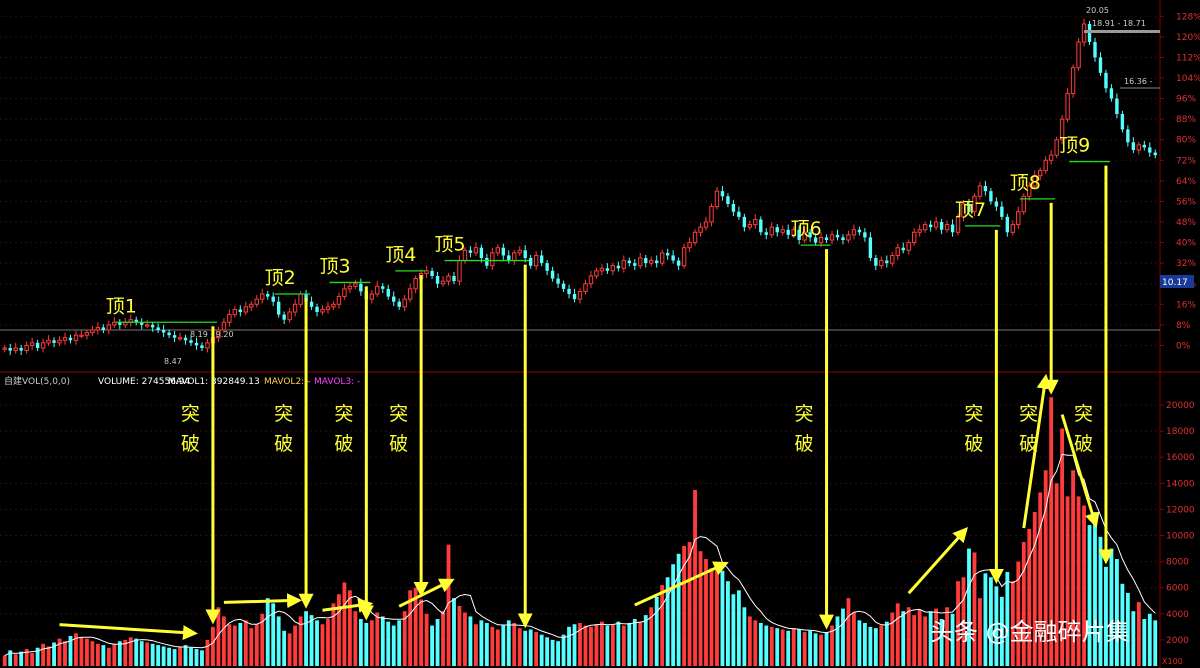 Image resolution: width=1200 pixels, height=668 pixels. Describe the element at coordinates (1186, 161) in the screenshot. I see `price-tick-label: 72%` at that location.